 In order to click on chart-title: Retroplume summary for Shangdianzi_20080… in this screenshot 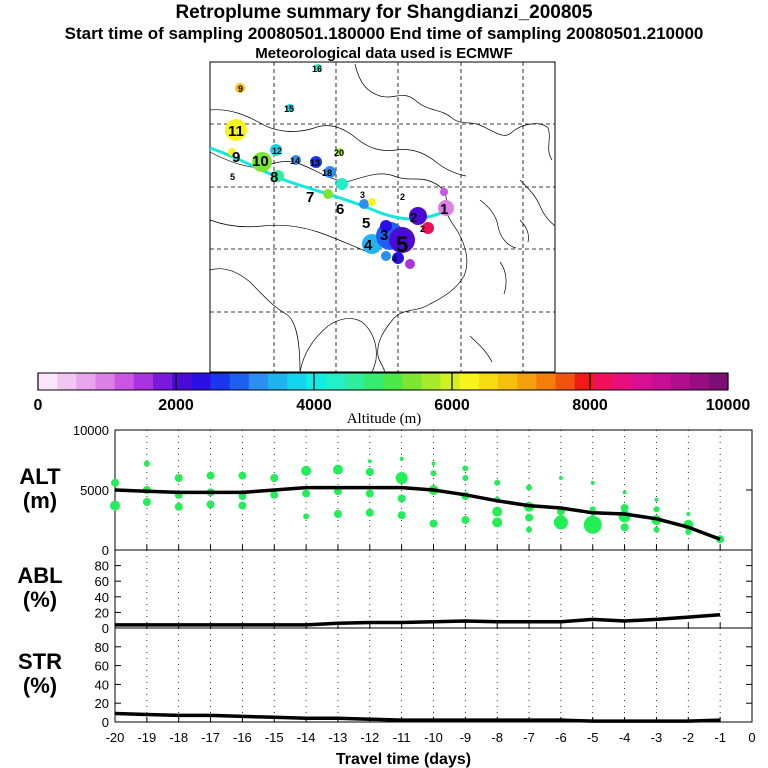, I will do `click(384, 12)`.